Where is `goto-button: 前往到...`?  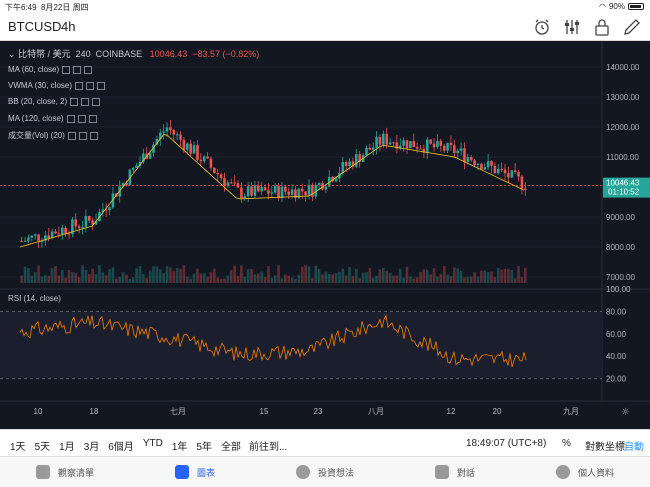 goto-button: 前往到... is located at coordinates (268, 447).